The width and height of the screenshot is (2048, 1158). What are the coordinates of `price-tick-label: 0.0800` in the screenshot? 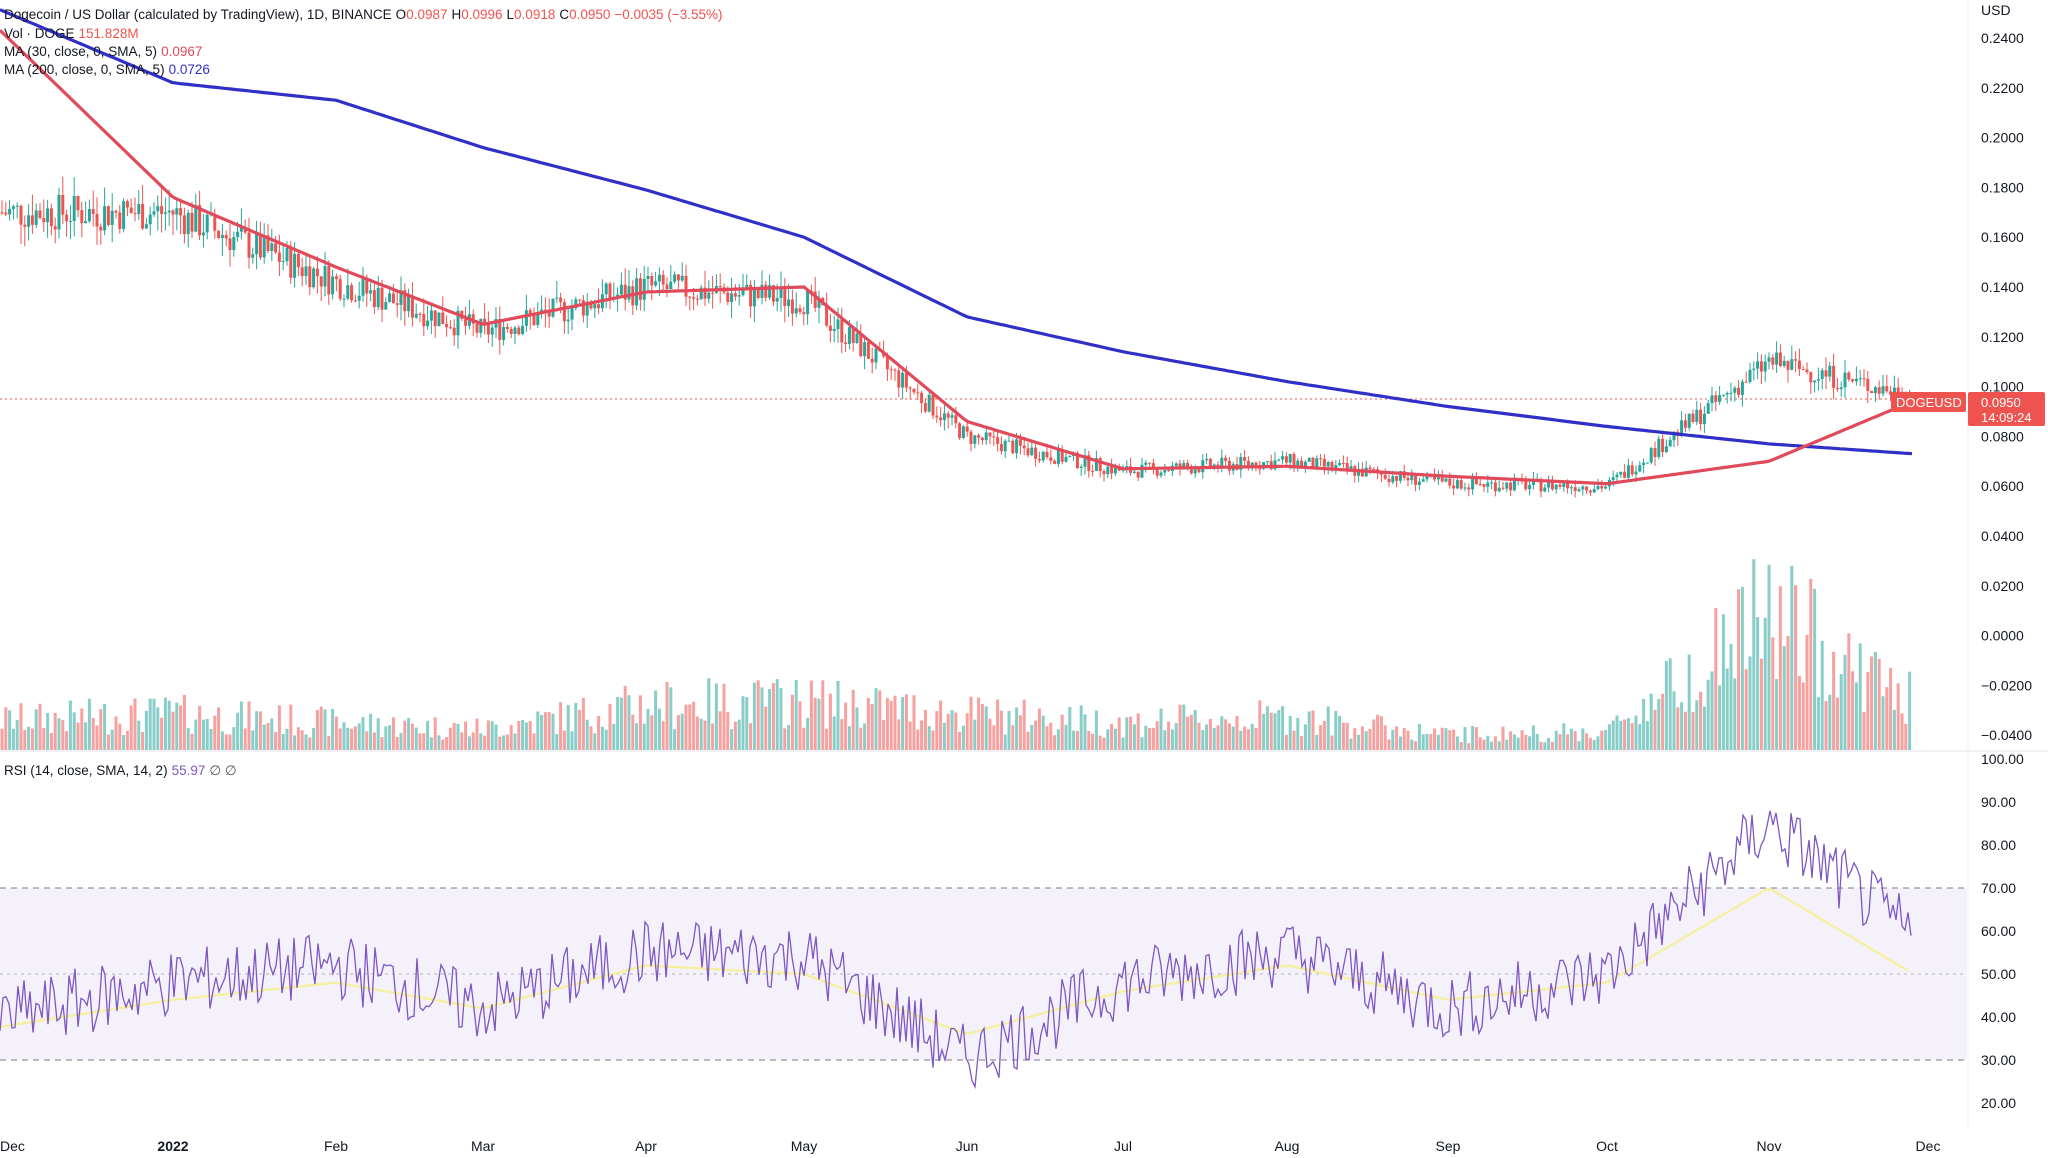 It's located at (2002, 436).